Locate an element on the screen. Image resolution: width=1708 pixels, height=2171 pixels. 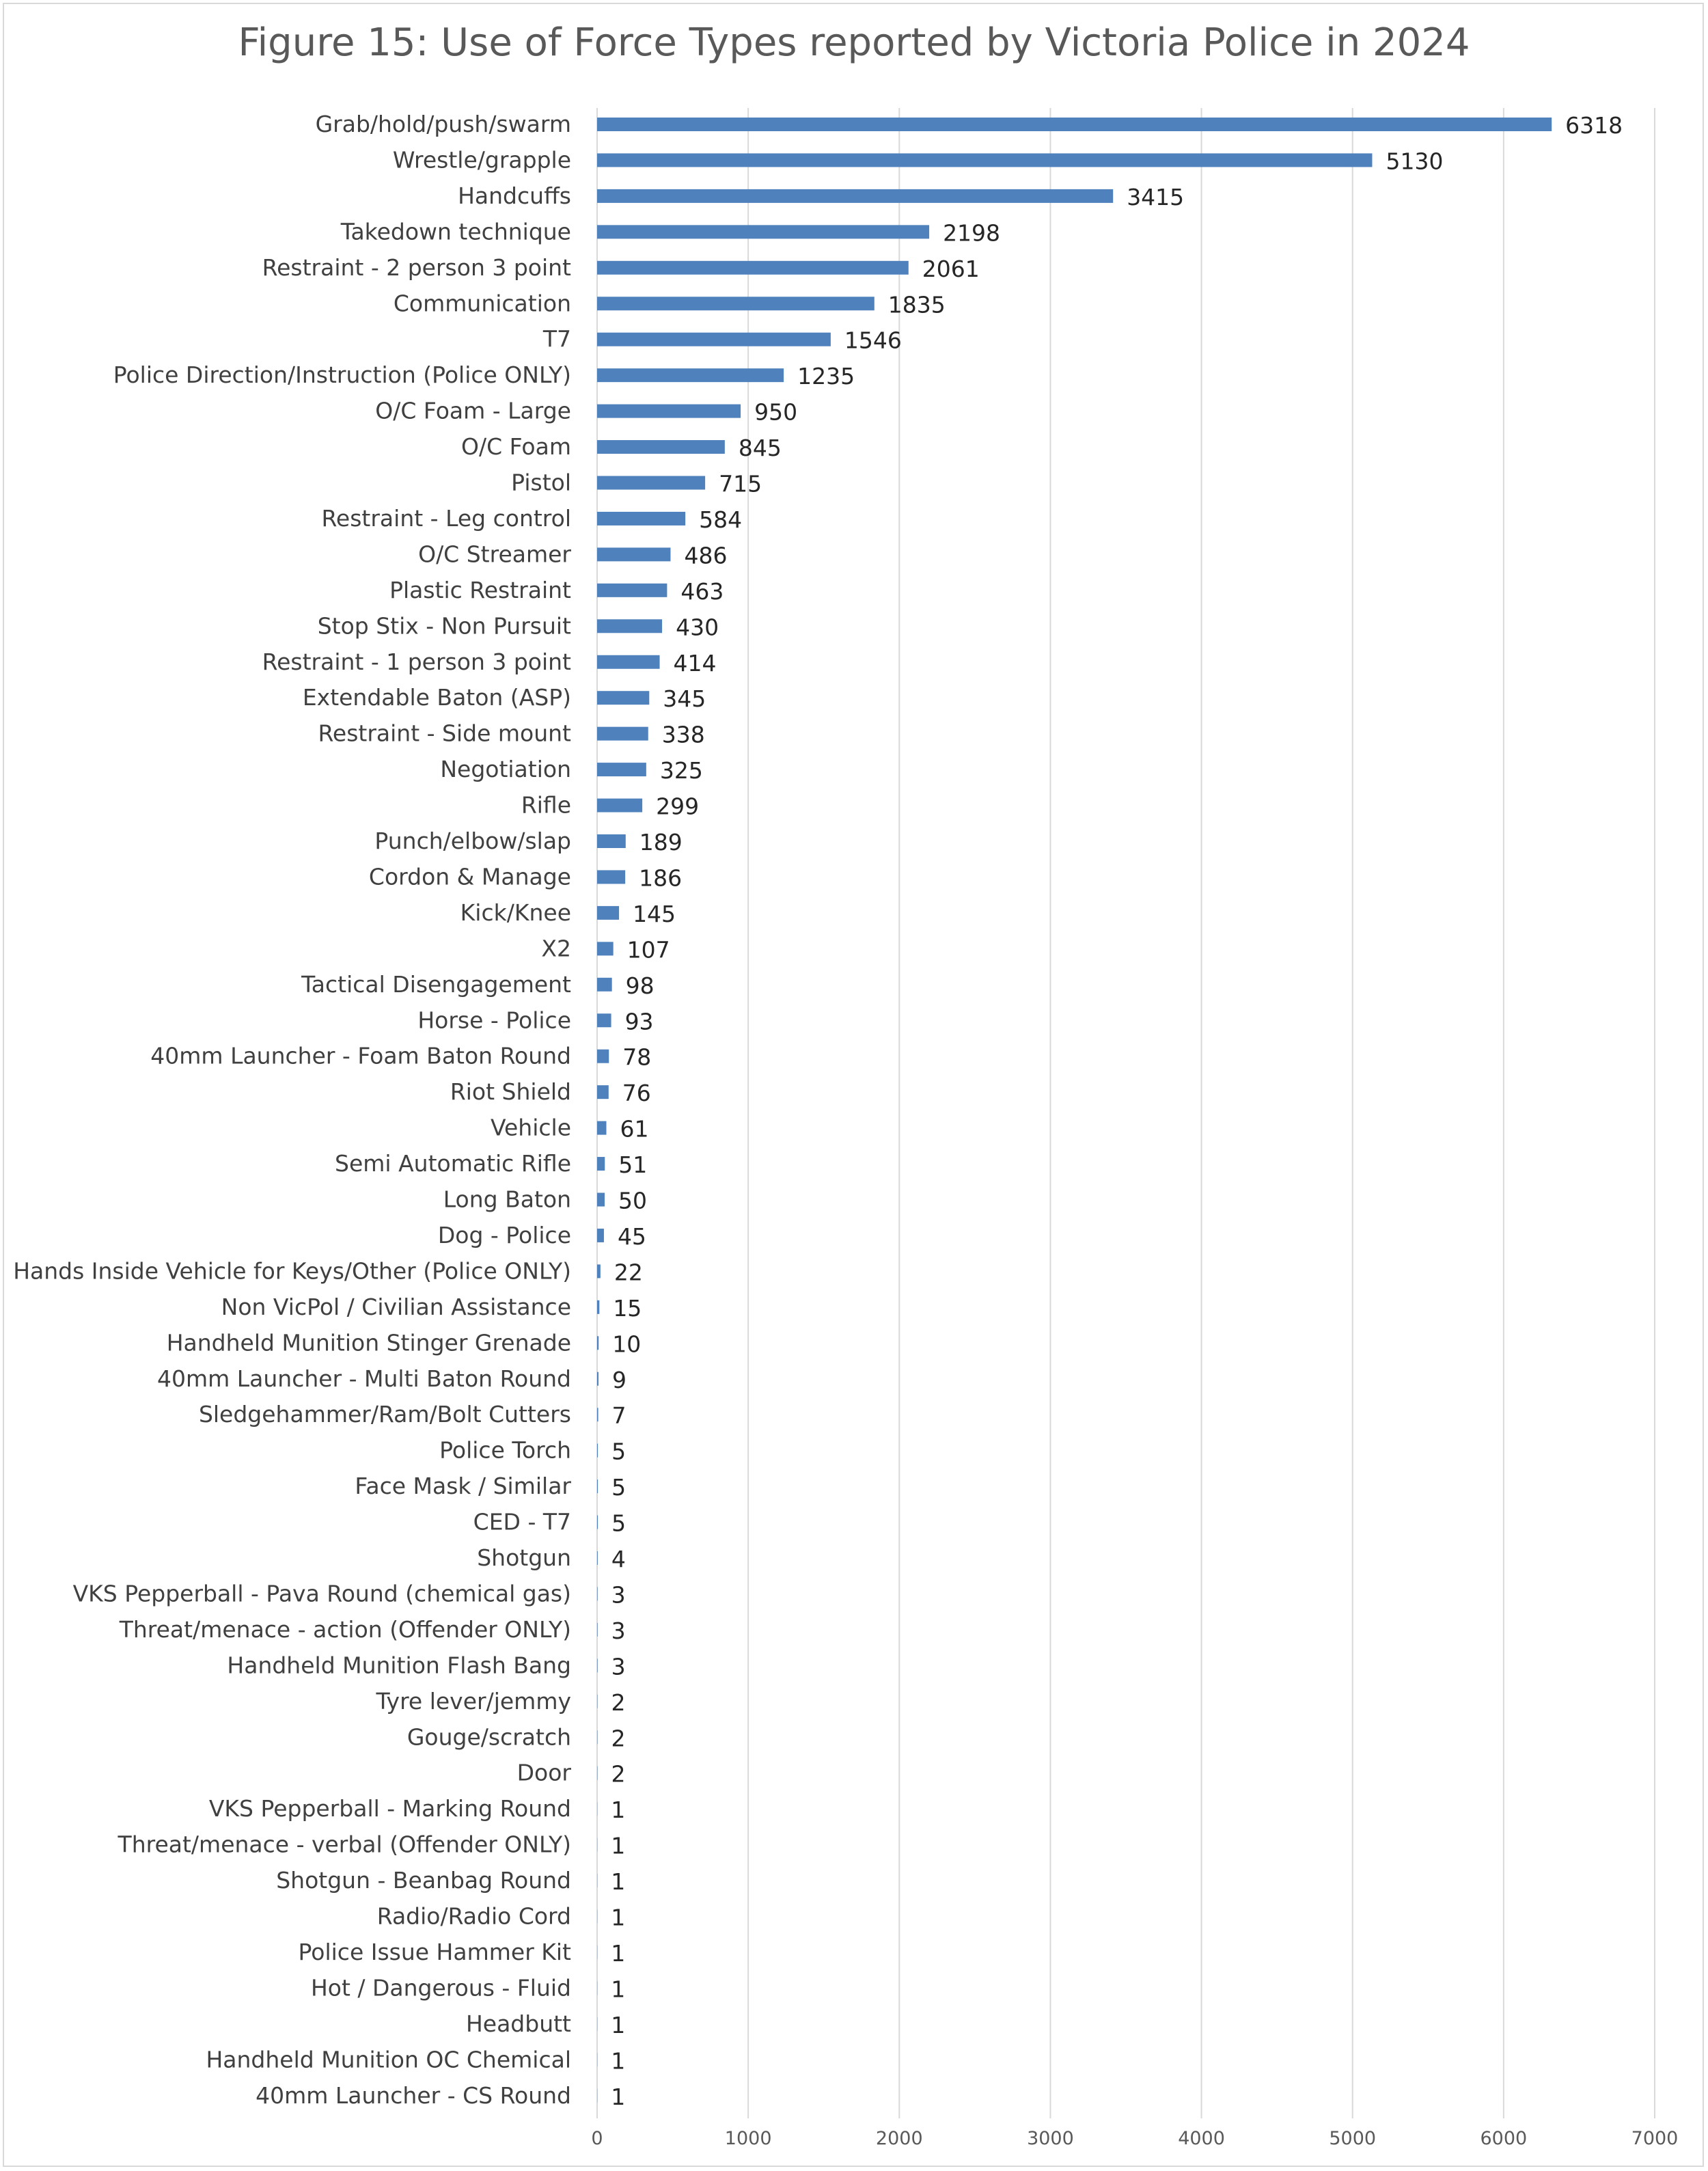
category-label: Shotgun - Beanbag Round is located at coordinates (423, 1880).